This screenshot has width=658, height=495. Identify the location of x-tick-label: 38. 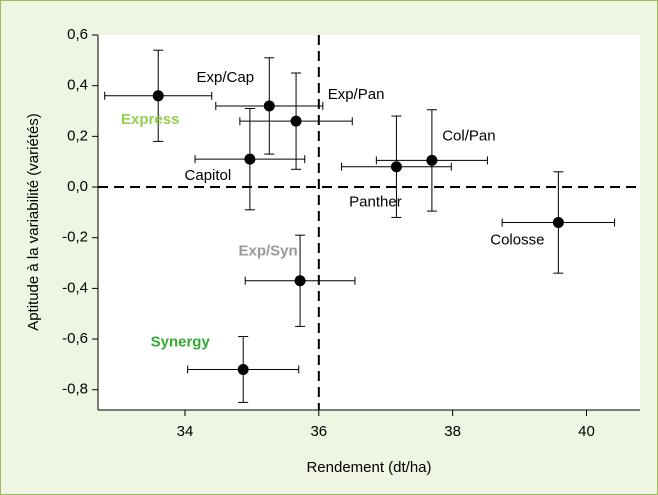
(452, 431).